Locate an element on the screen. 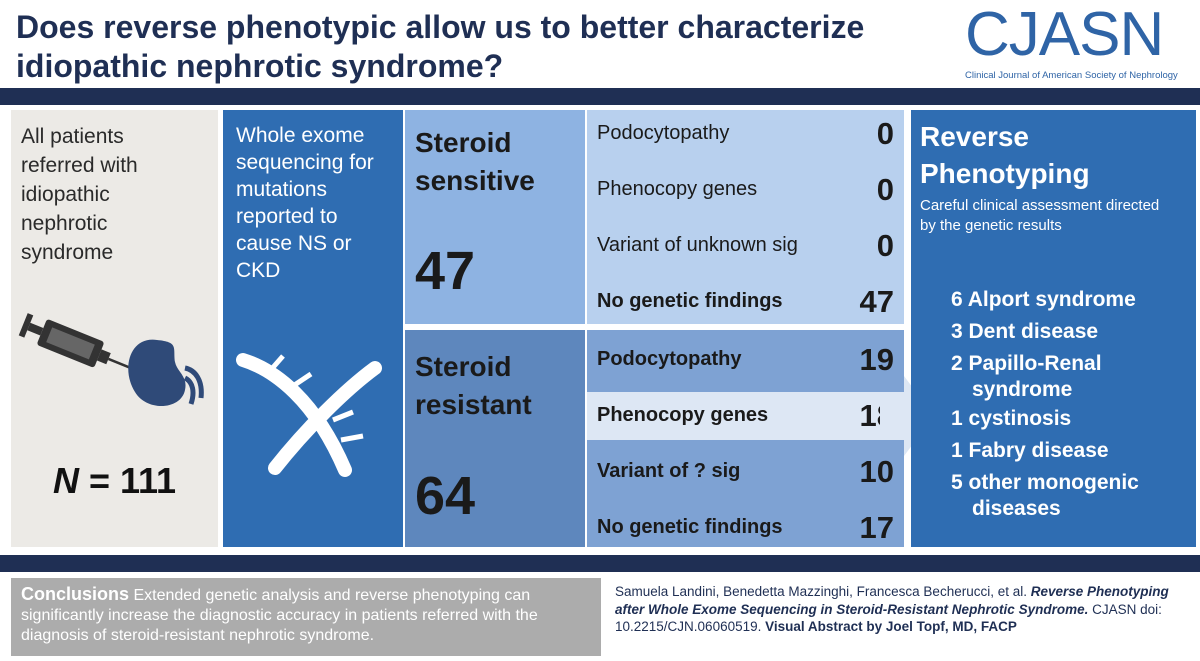 The height and width of the screenshot is (661, 1200). n-value: = 111 is located at coordinates (127, 480).